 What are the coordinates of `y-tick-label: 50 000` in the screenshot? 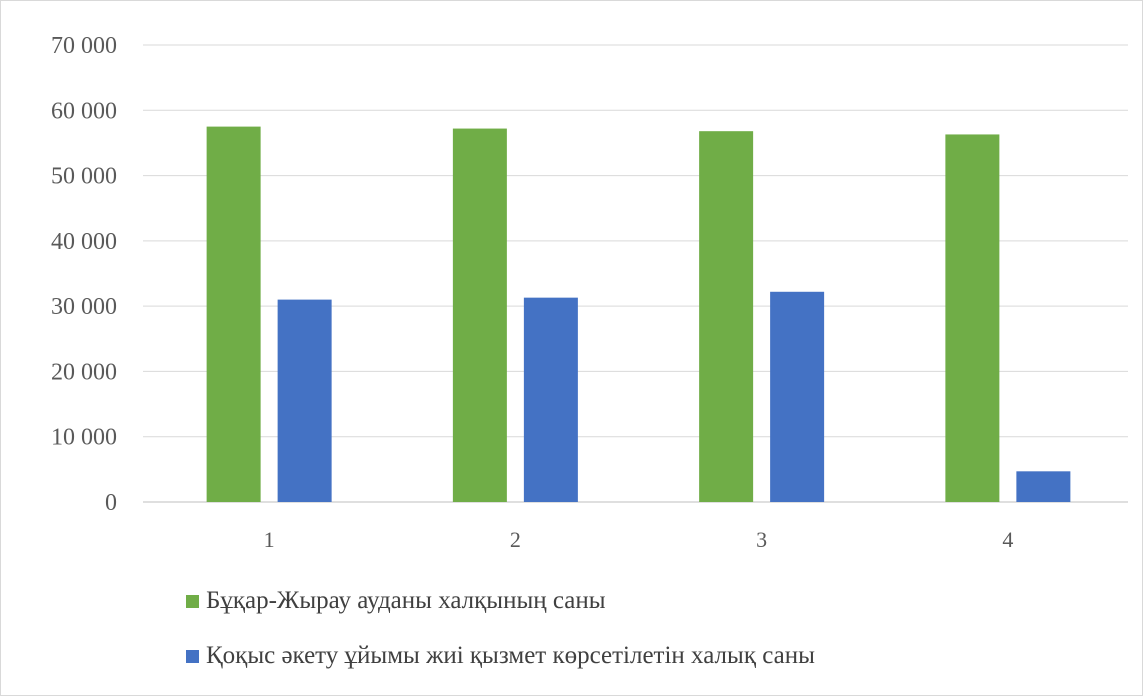 It's located at (84, 177).